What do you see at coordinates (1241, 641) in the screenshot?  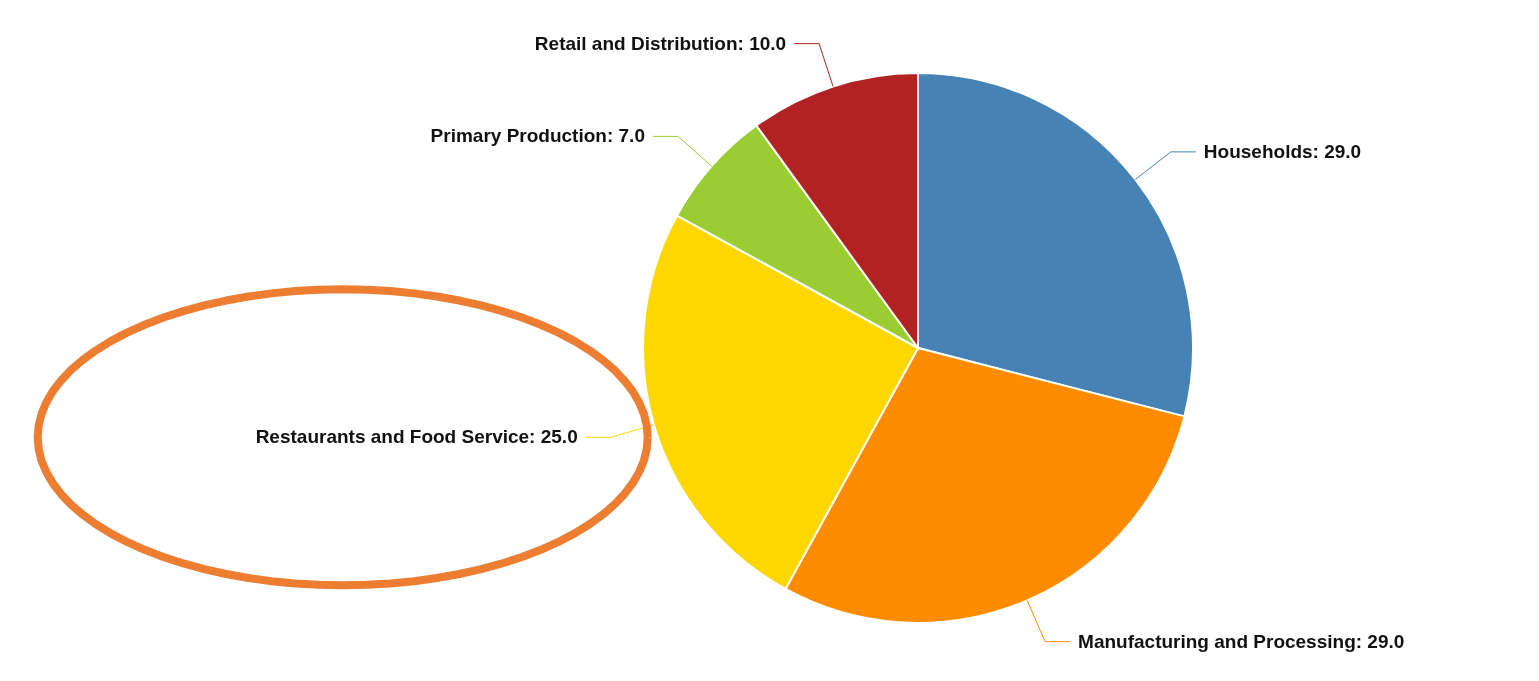 I see `slice-label: Manufacturing and Processing: 29.0` at bounding box center [1241, 641].